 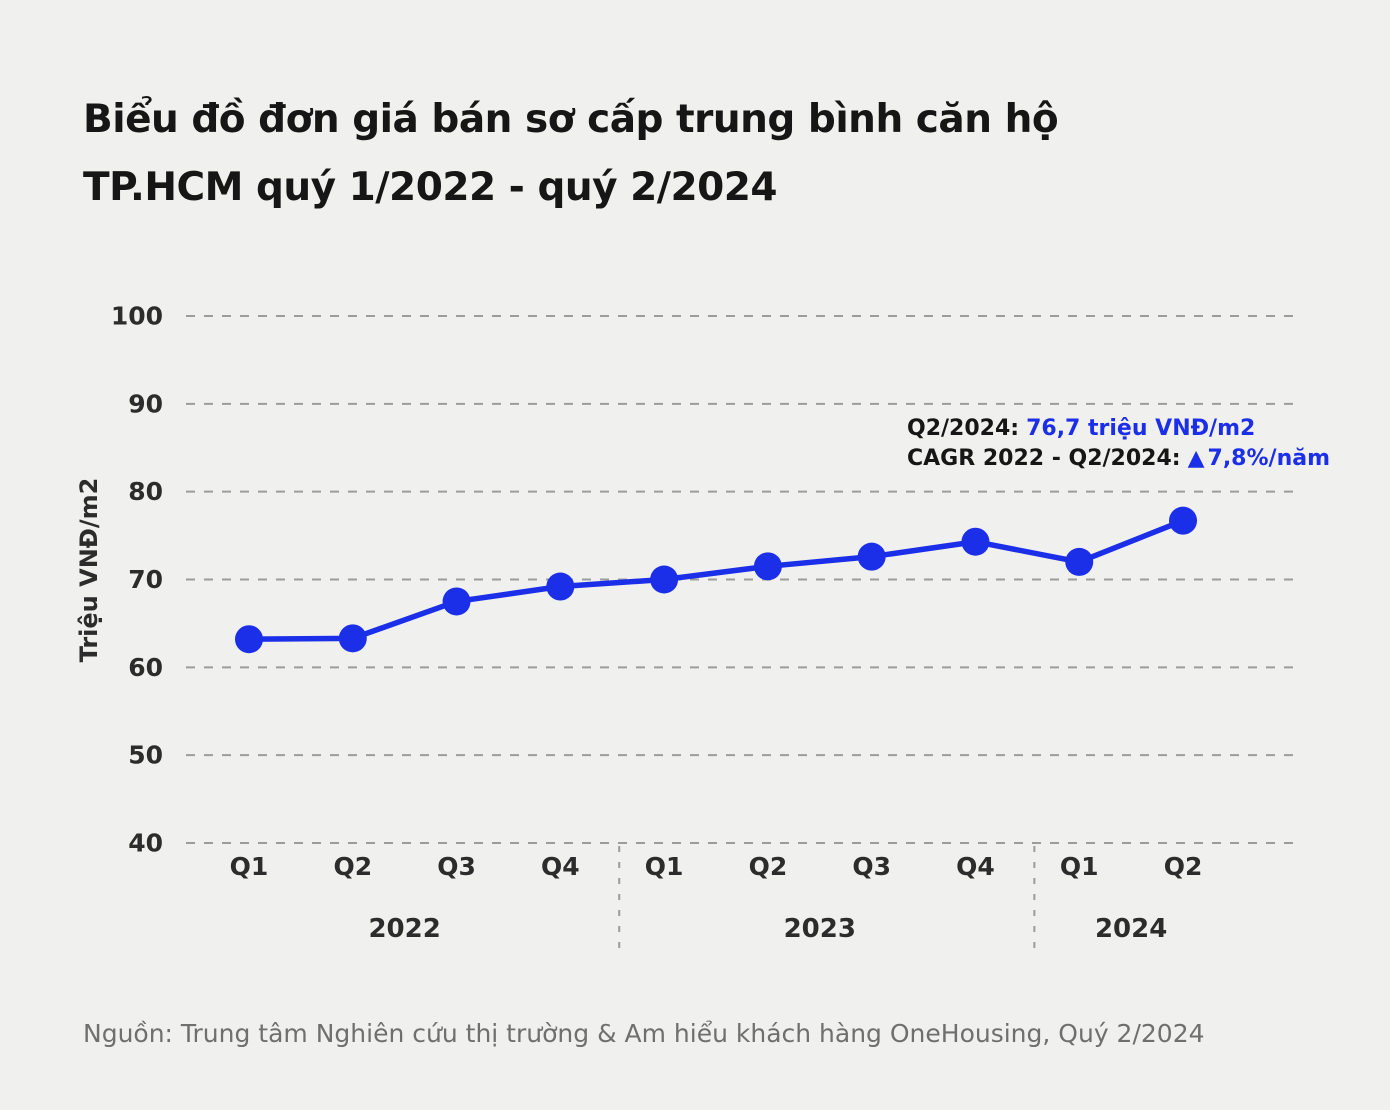 I want to click on year-label: 2024, so click(x=1131, y=929).